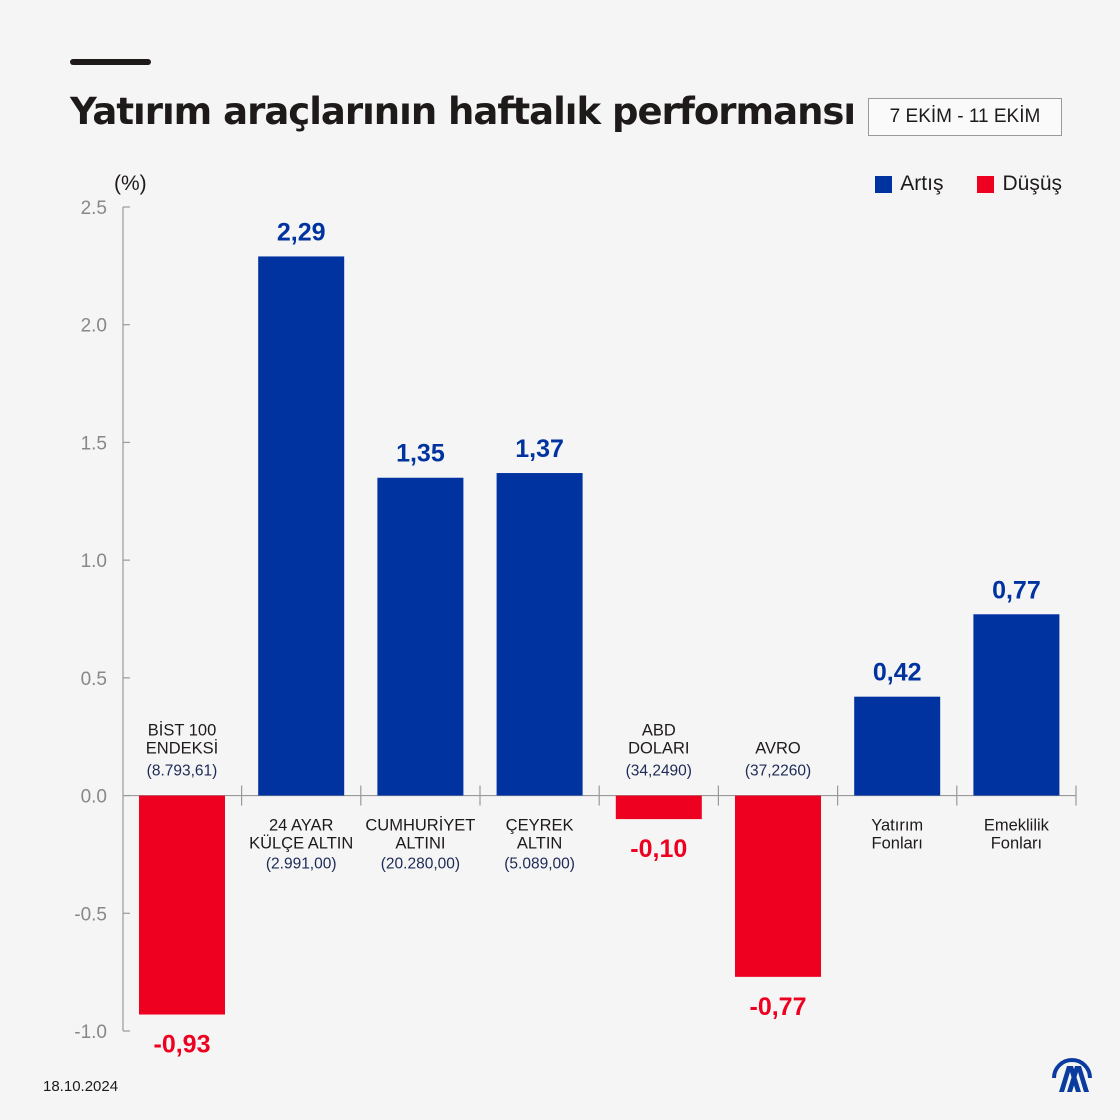  I want to click on data-label: 0,77, so click(1016, 590).